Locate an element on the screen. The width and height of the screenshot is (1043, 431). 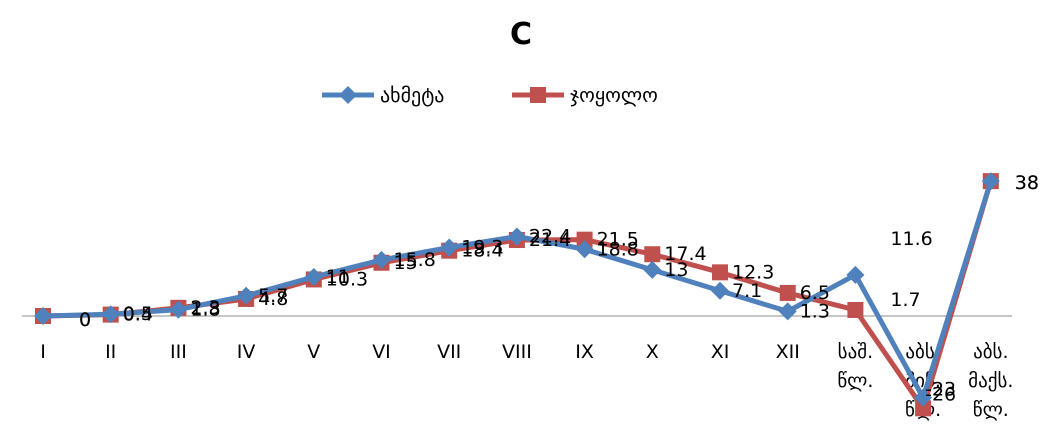
x-tick-label: X is located at coordinates (652, 352).